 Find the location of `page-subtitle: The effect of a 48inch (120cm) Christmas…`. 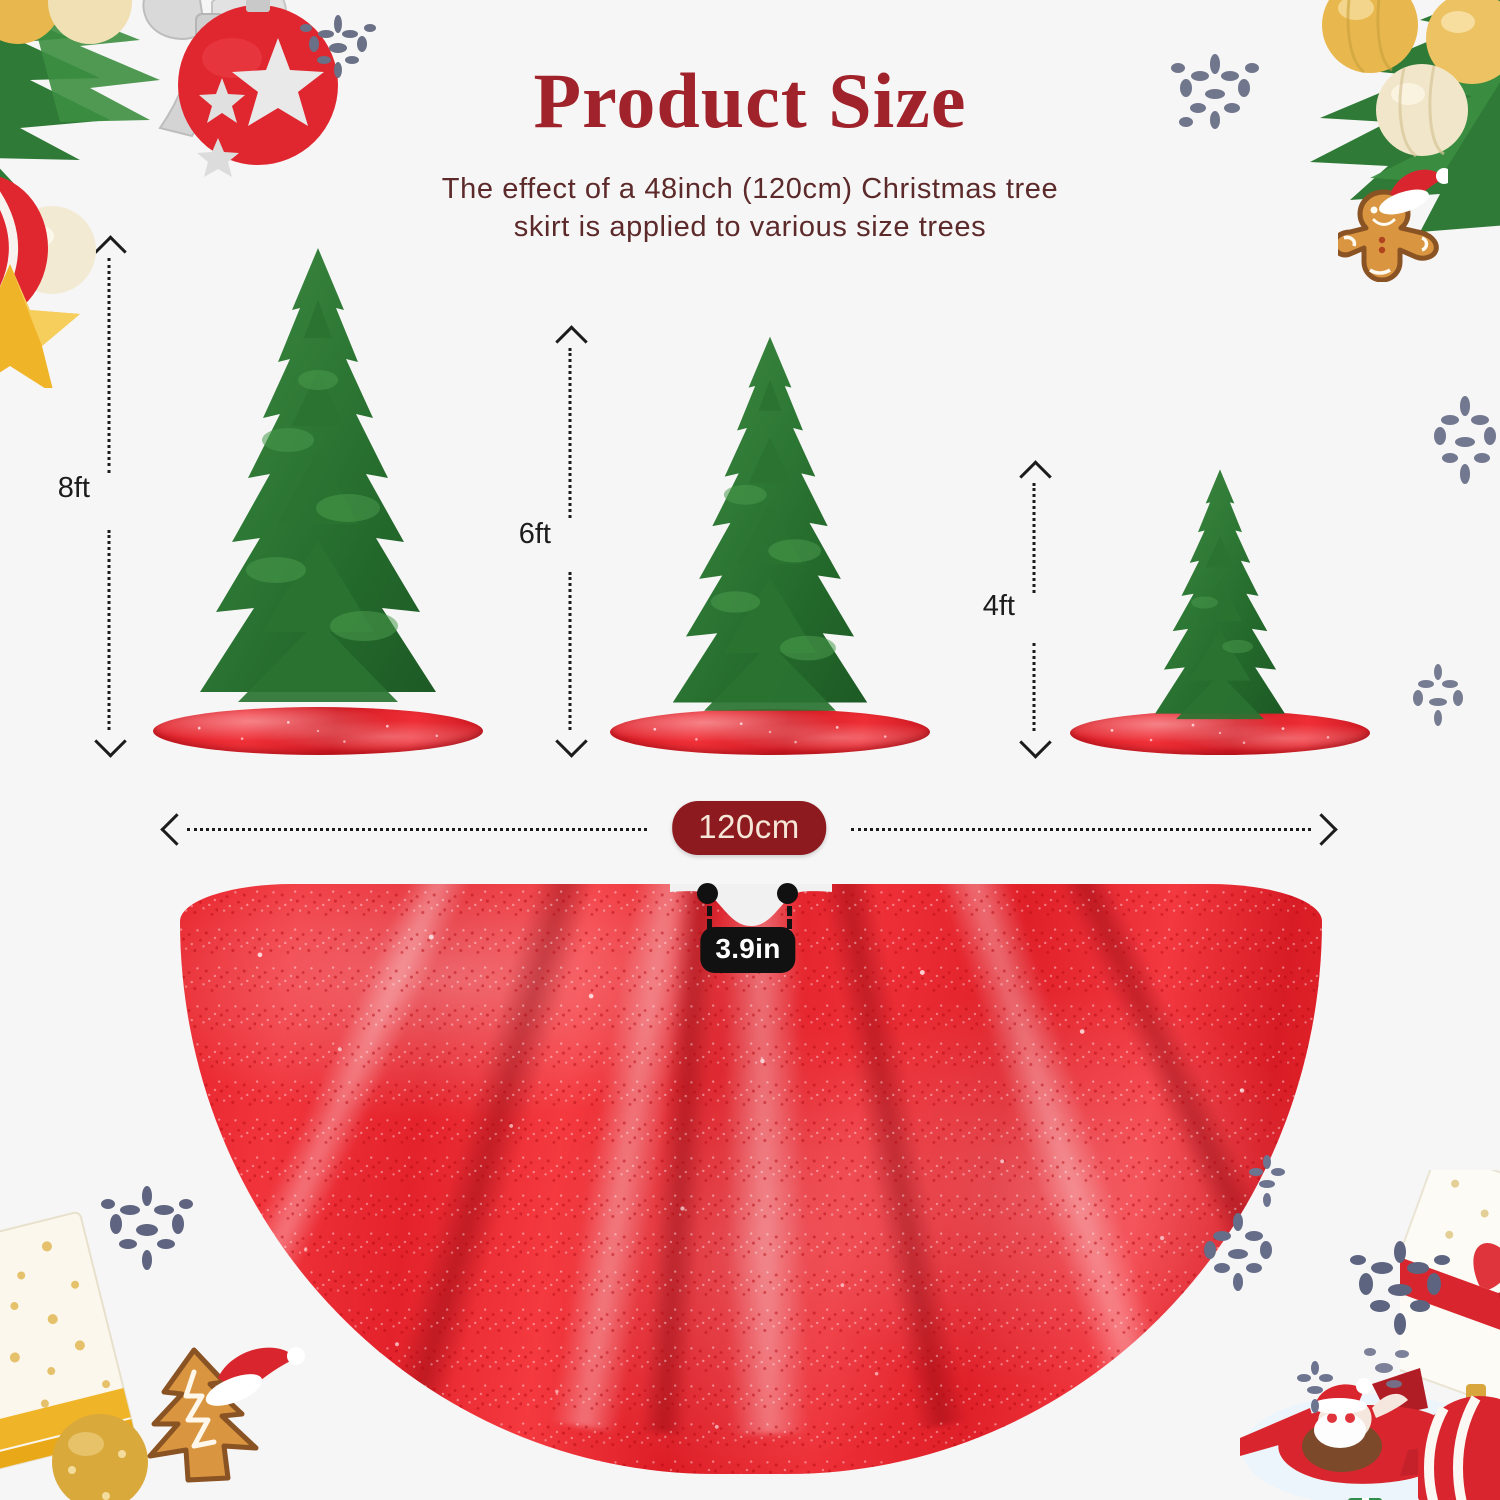

page-subtitle: The effect of a 48inch (120cm) Christmas… is located at coordinates (750, 208).